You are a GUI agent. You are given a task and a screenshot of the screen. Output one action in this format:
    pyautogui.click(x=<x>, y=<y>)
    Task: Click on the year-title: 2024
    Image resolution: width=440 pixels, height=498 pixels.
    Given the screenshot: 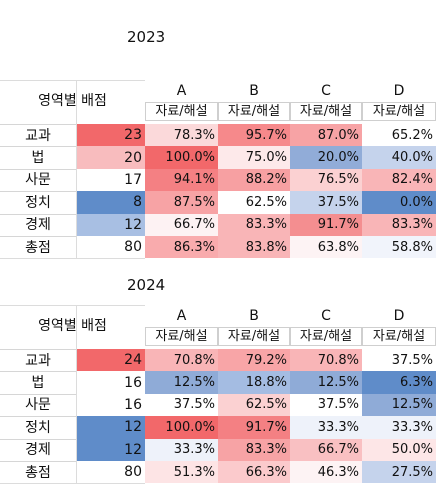 What is the action you would take?
    pyautogui.click(x=146, y=285)
    